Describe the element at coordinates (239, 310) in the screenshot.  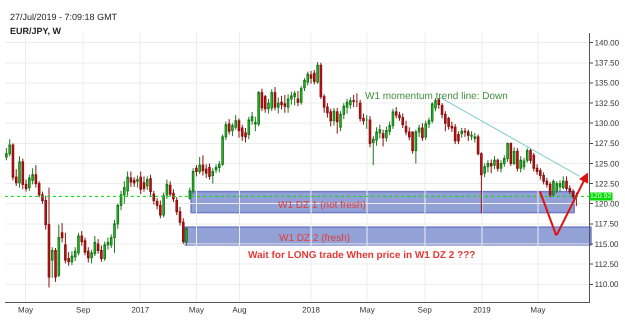
I see `x-tick-label: Aug` at that location.